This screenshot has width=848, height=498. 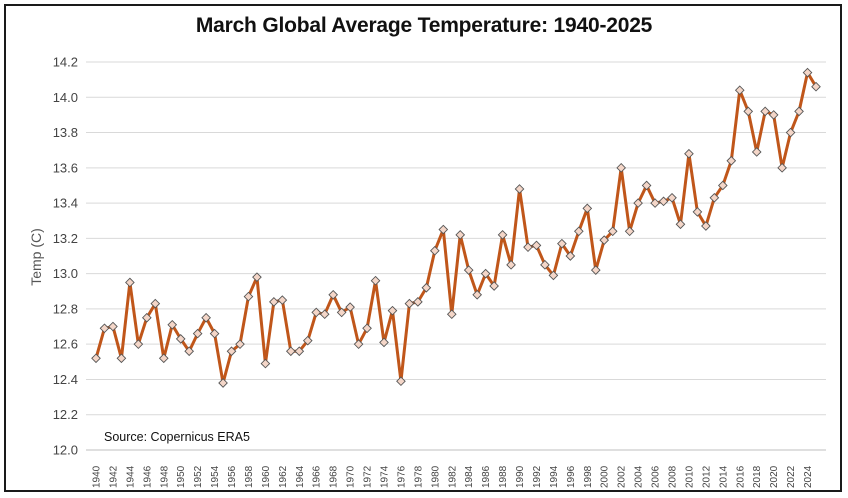 I want to click on x-tick-label: 1942, so click(x=113, y=476).